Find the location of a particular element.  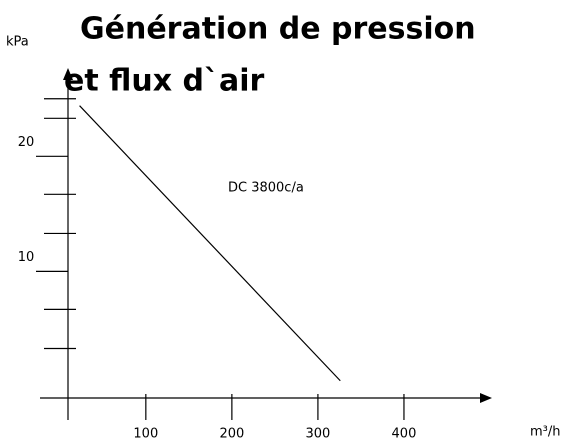

annotation: DC 3800c/a is located at coordinates (266, 188).